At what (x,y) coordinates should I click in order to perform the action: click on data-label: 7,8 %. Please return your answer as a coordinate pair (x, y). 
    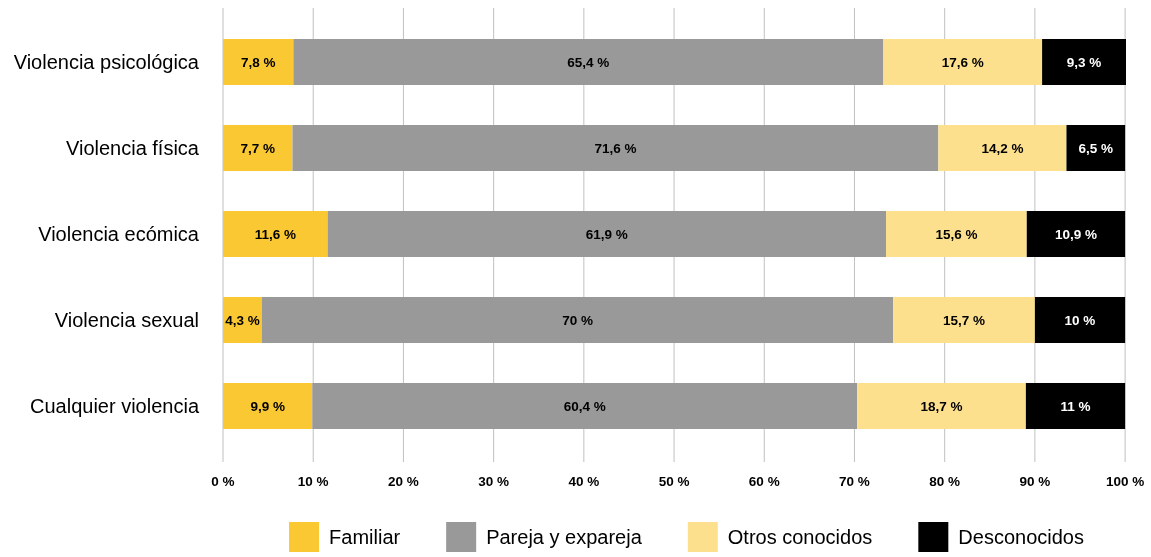
    Looking at the image, I should click on (258, 62).